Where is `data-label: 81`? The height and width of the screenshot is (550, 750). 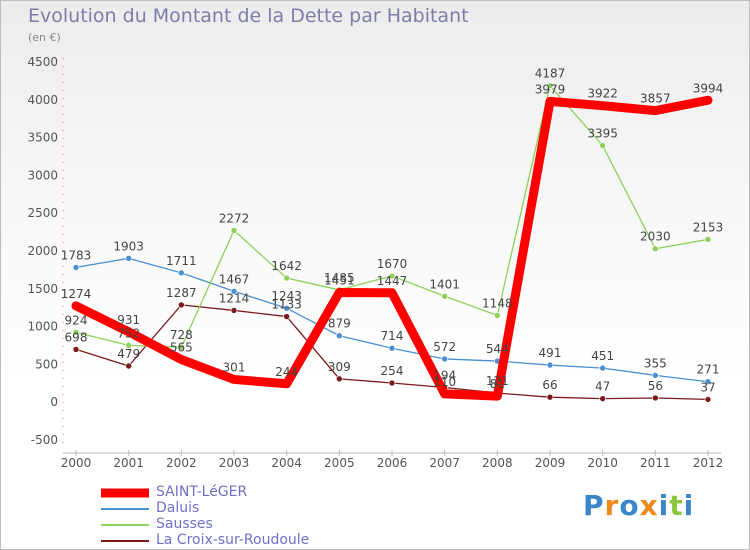 data-label: 81 is located at coordinates (497, 384).